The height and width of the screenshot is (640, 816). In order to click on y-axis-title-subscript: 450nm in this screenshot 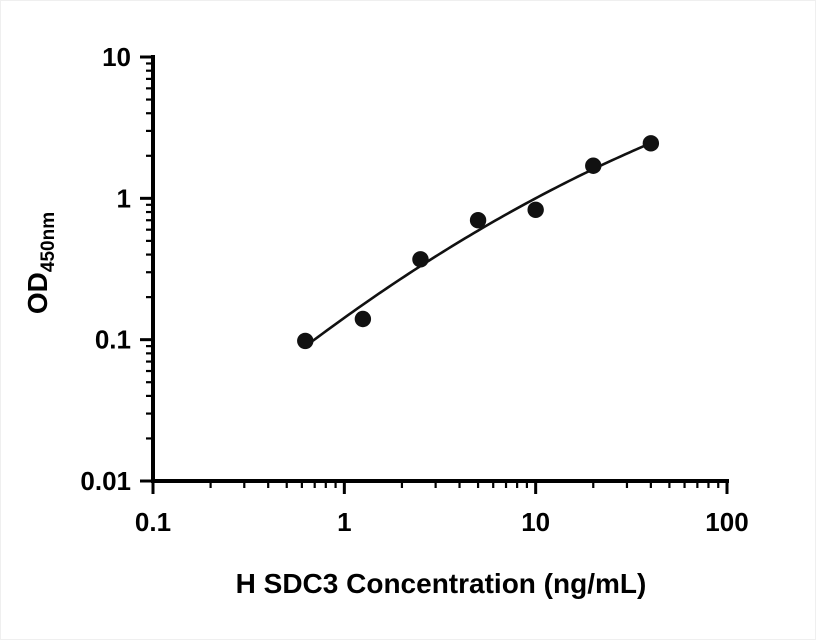, I will do `click(48, 242)`.